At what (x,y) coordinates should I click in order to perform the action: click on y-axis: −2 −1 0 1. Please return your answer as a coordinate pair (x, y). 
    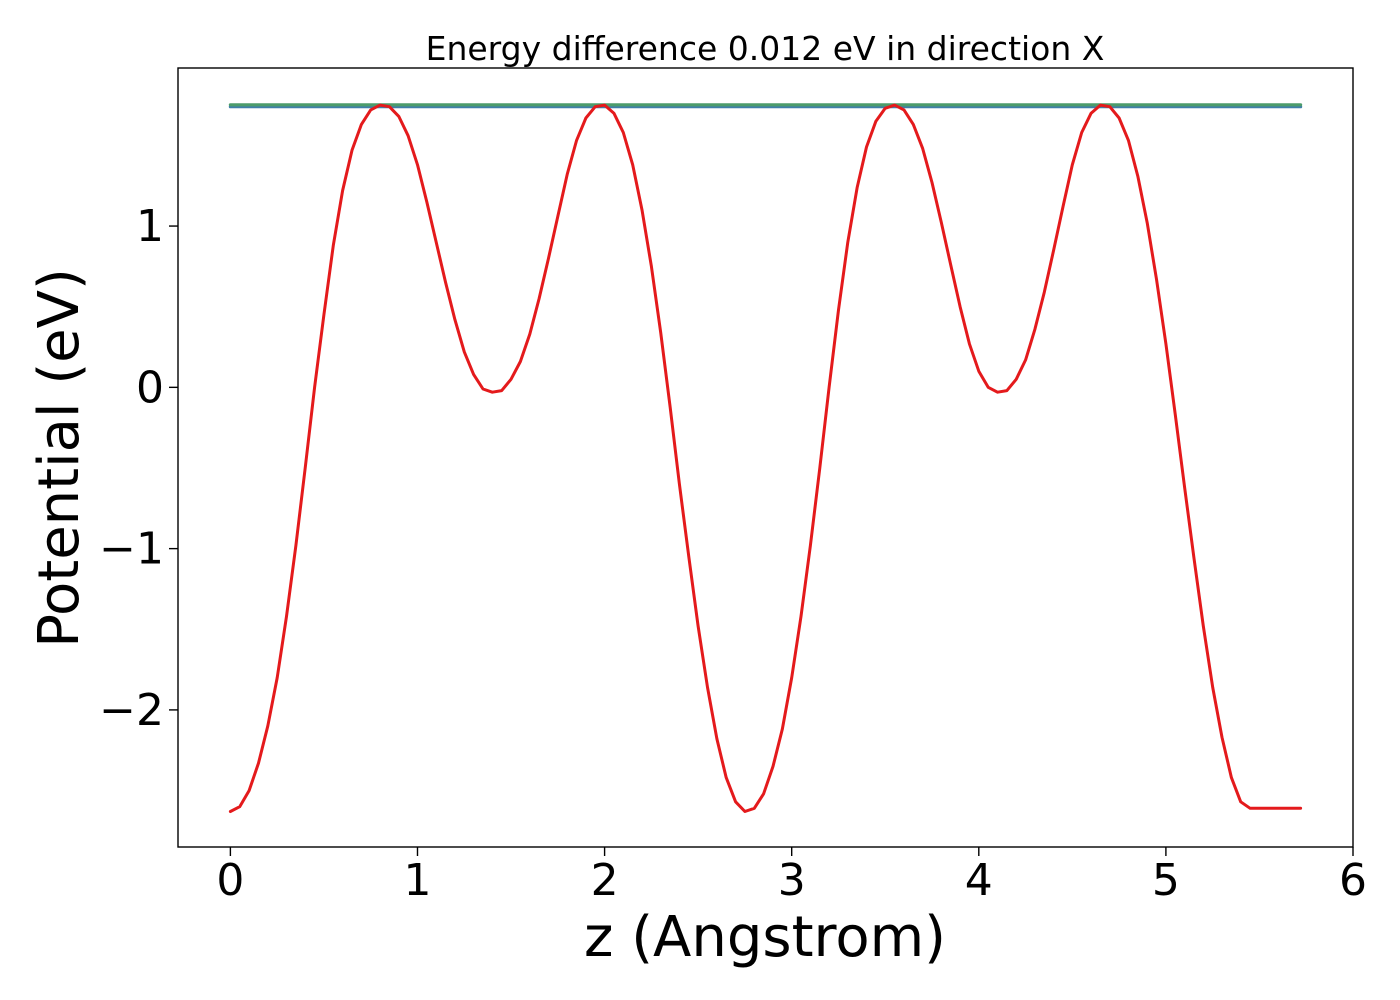
    Looking at the image, I should click on (138, 468).